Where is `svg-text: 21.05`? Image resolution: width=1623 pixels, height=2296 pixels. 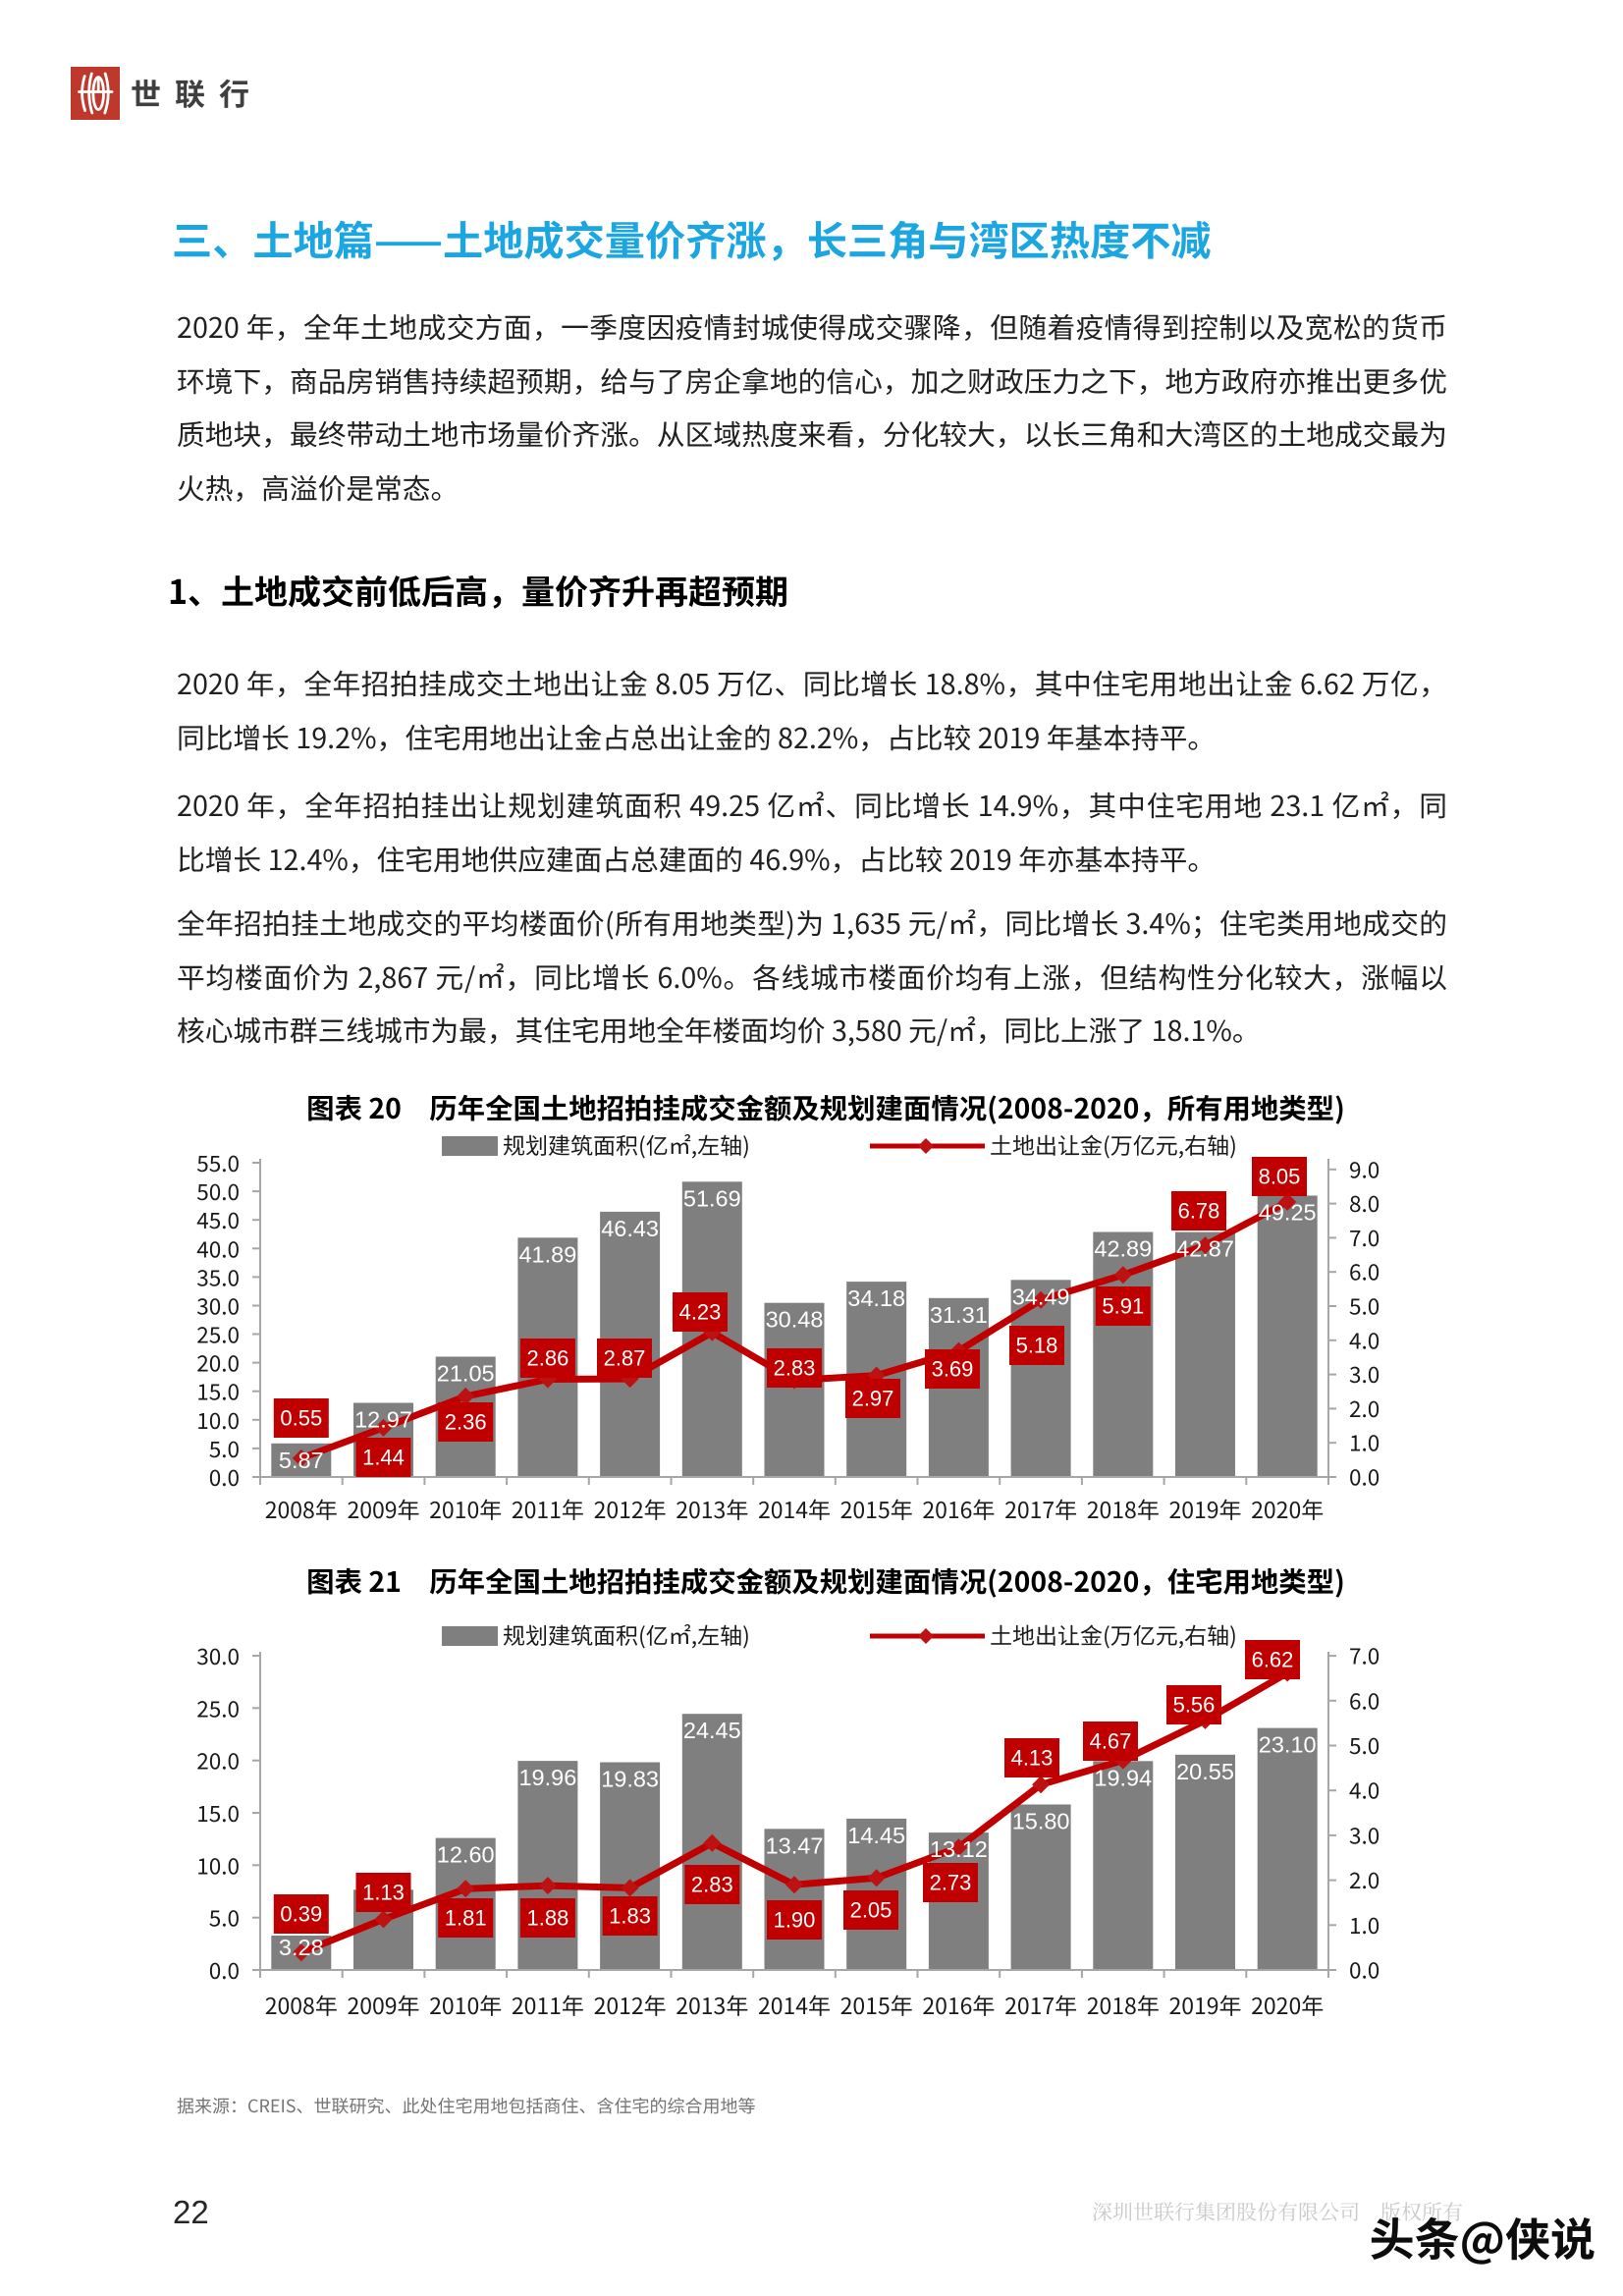 svg-text: 21.05 is located at coordinates (466, 1374).